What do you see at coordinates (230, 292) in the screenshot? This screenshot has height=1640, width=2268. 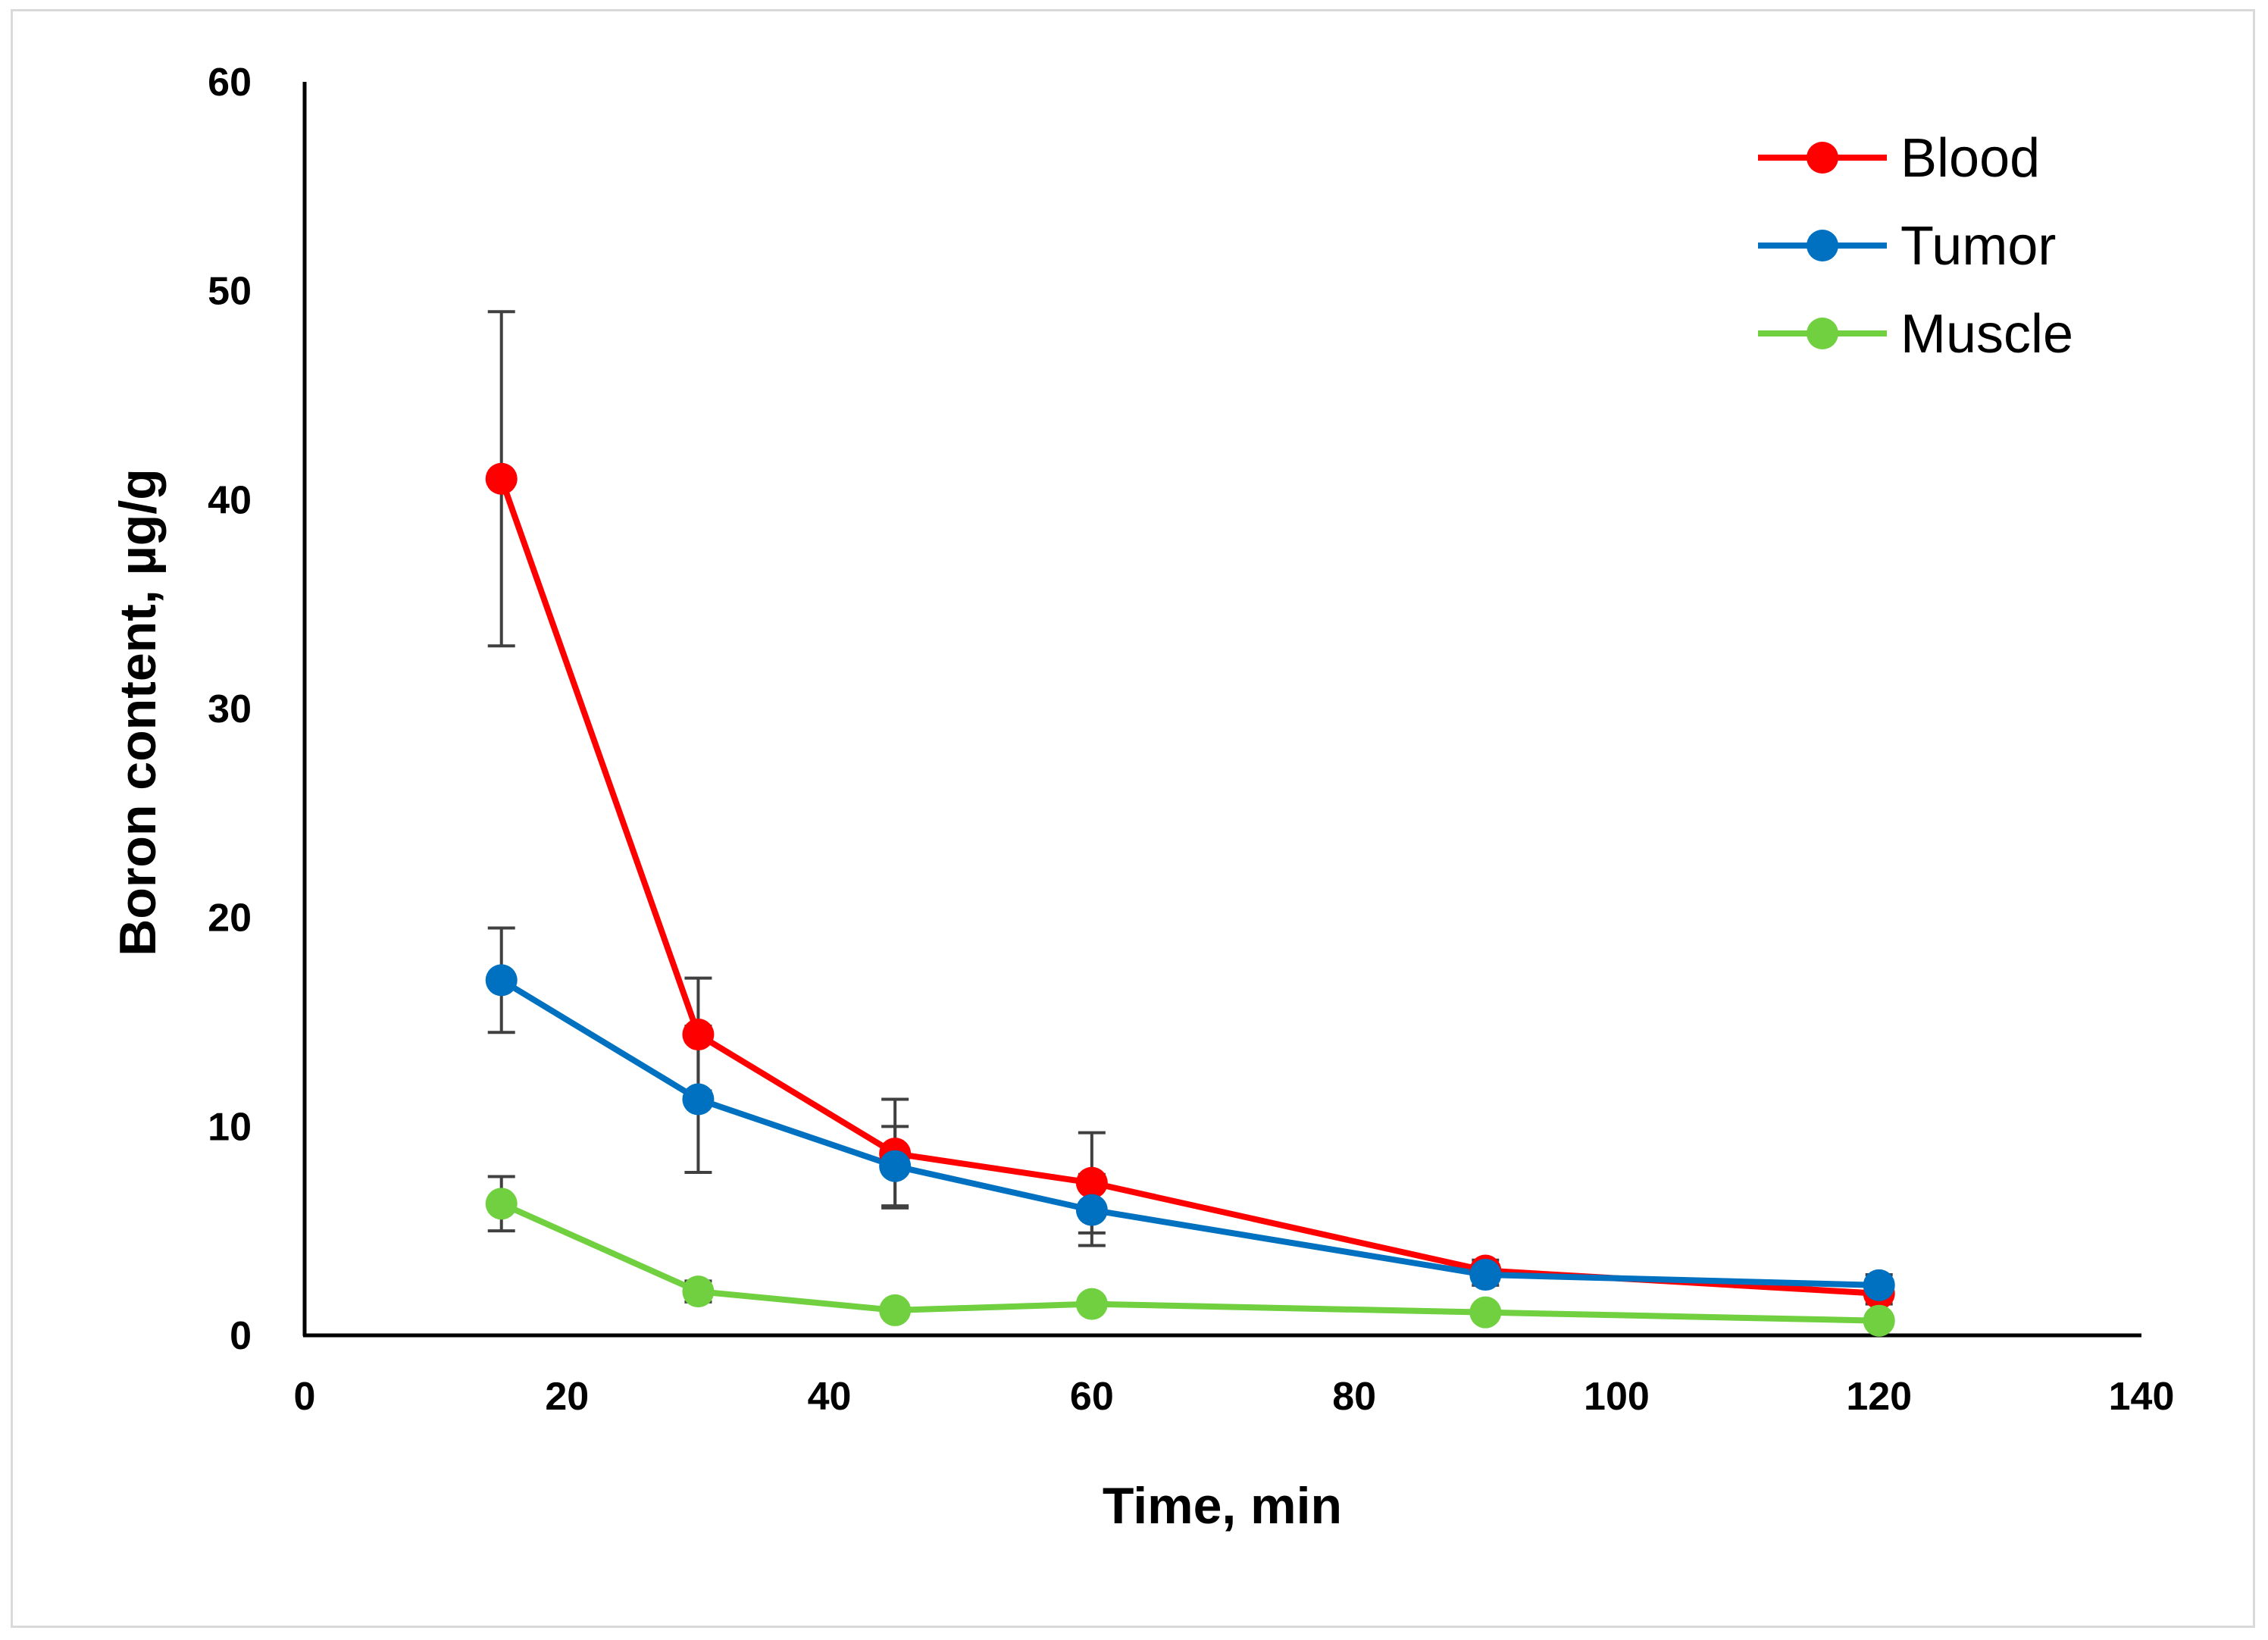 I see `y-tick-label: 50` at bounding box center [230, 292].